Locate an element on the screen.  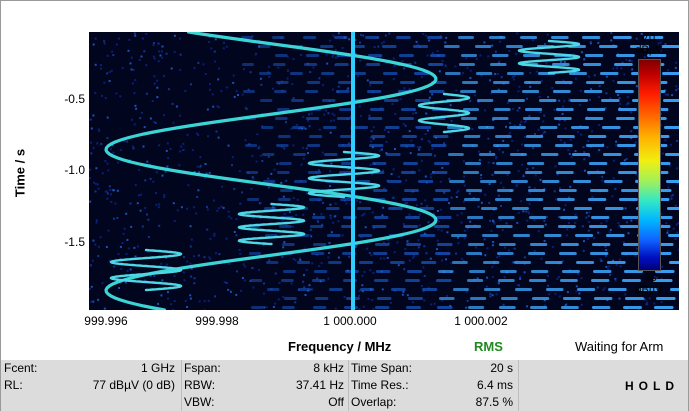
y-tick-label: -1.0 is located at coordinates (74, 170).